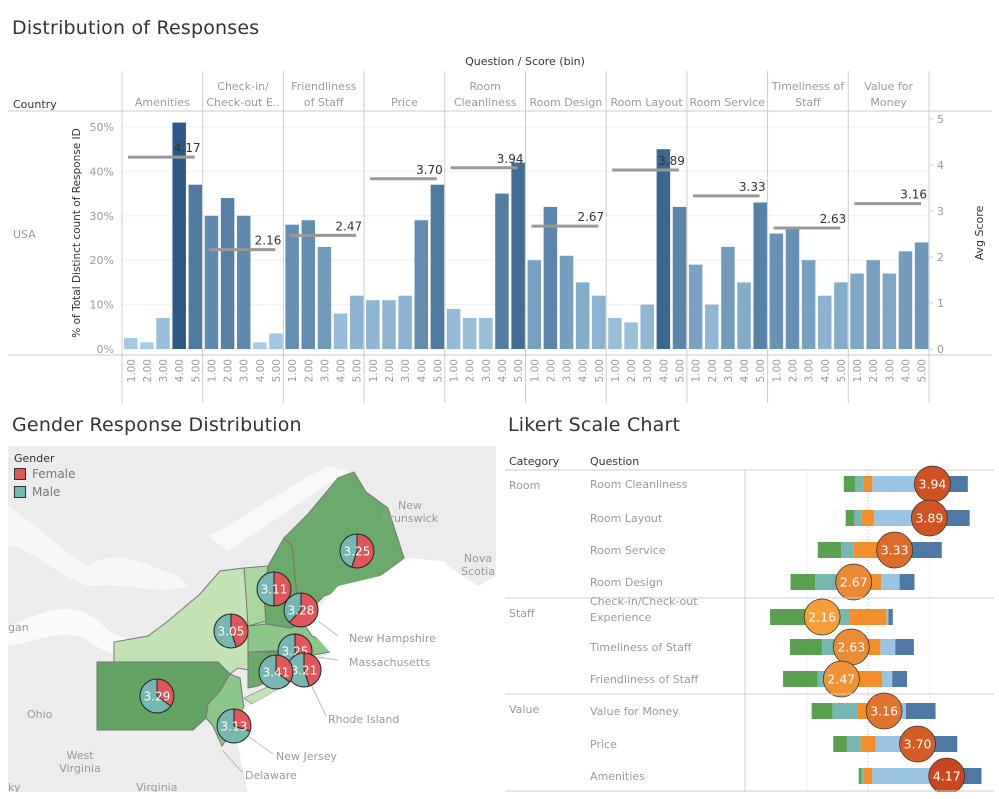  Describe the element at coordinates (626, 518) in the screenshot. I see `likert-question-label: Room Layout` at that location.